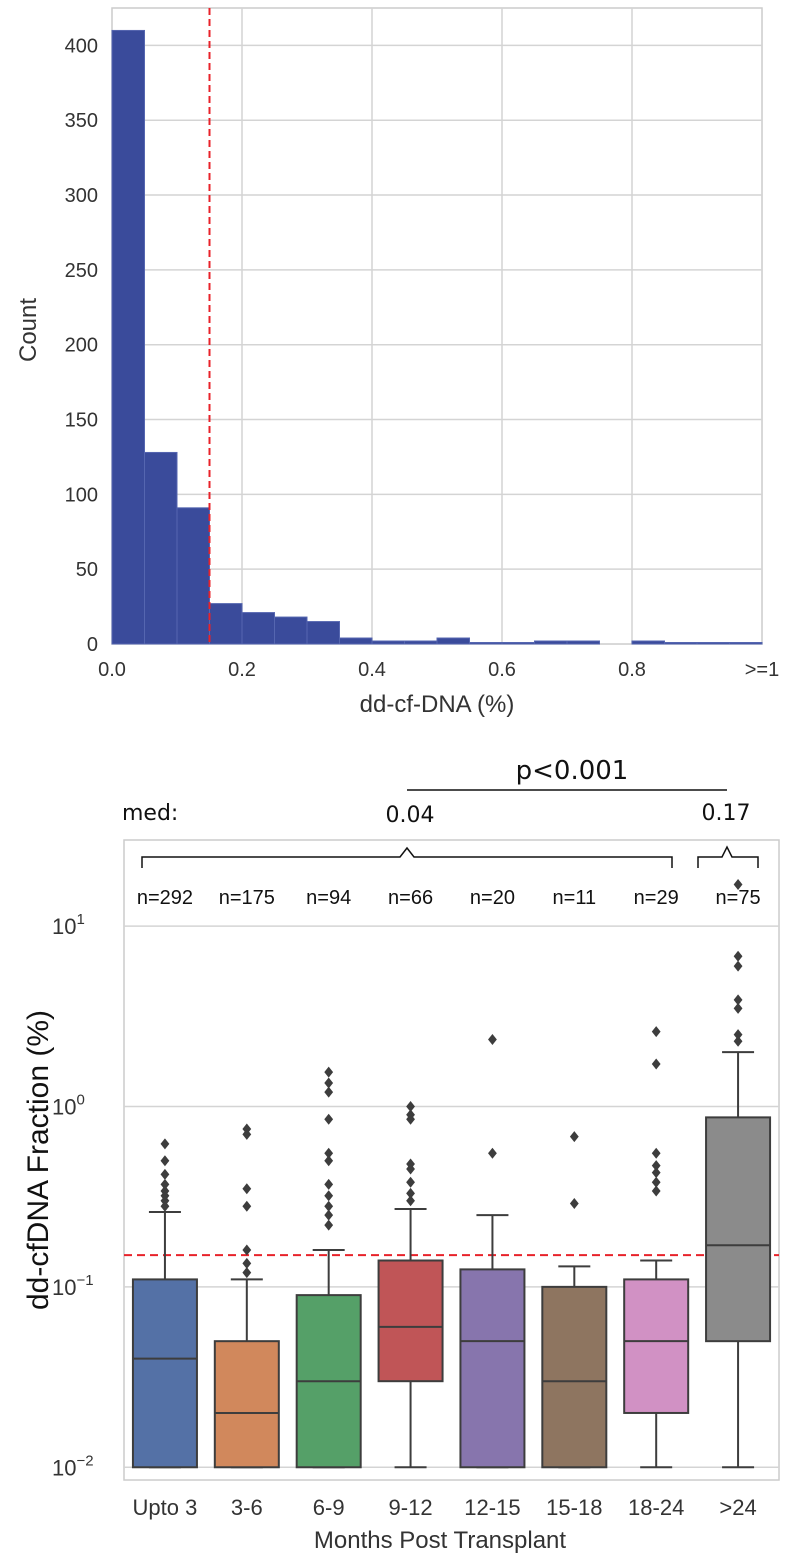 Image resolution: width=787 pixels, height=1558 pixels. Describe the element at coordinates (492, 1507) in the screenshot. I see `boxplot-x-tick-label: 12-15` at that location.